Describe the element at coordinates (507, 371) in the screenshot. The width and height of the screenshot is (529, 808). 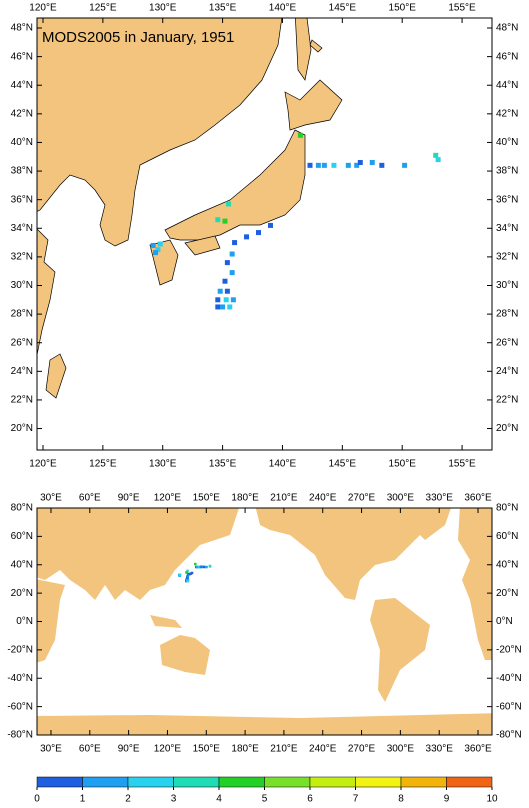
I see `y-tick-label: 24°N` at that location.